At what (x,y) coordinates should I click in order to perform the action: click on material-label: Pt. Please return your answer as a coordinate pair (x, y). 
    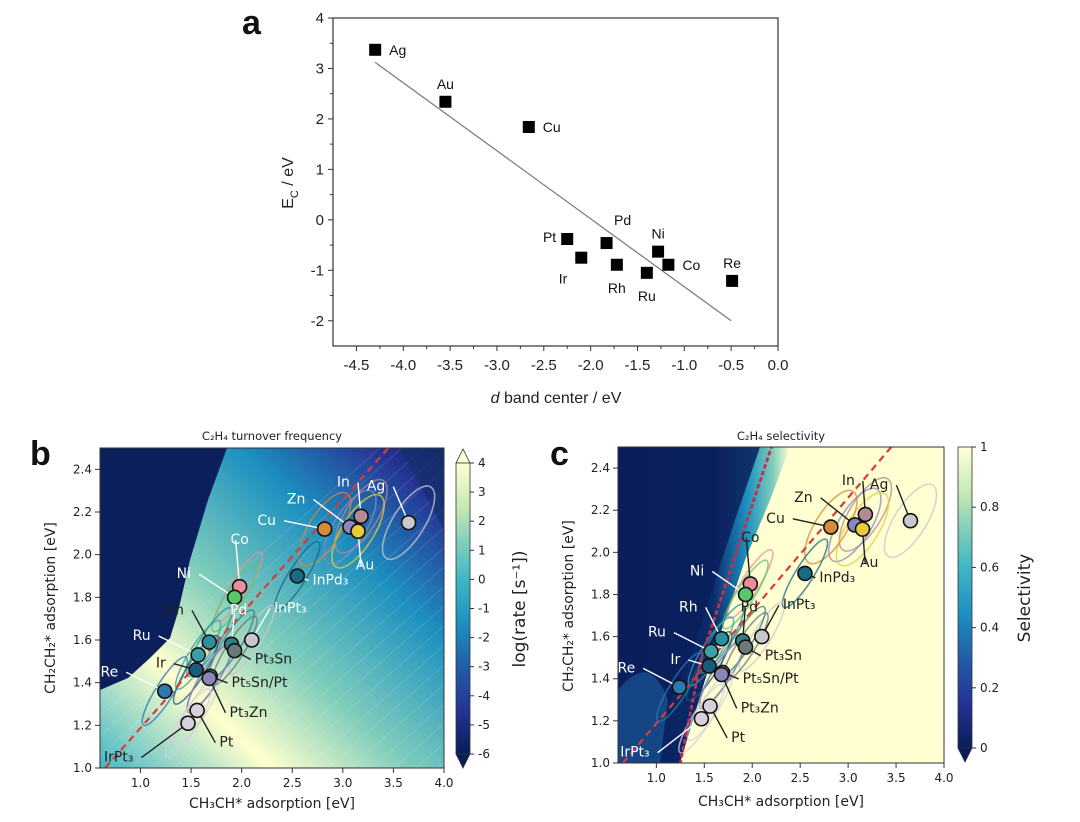
    Looking at the image, I should click on (738, 738).